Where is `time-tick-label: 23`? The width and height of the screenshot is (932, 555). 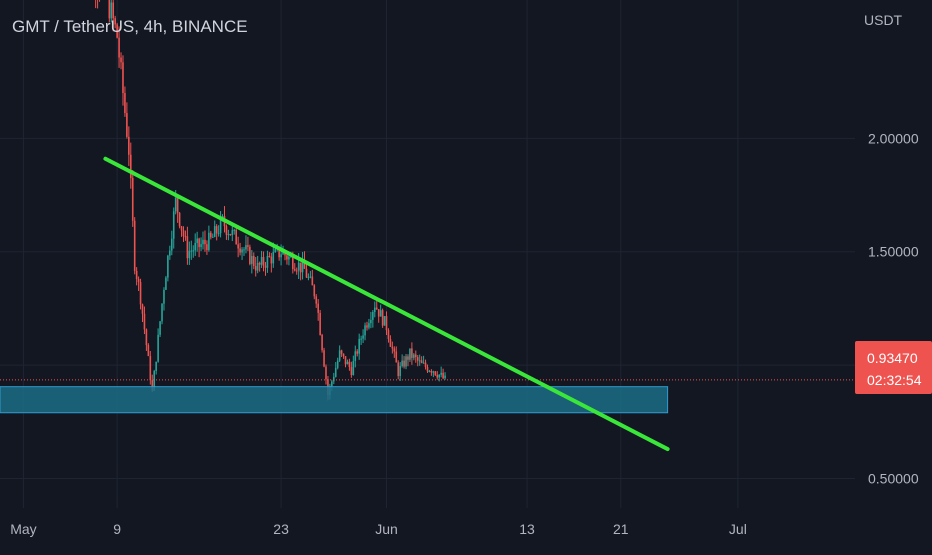
time-tick-label: 23 is located at coordinates (281, 529).